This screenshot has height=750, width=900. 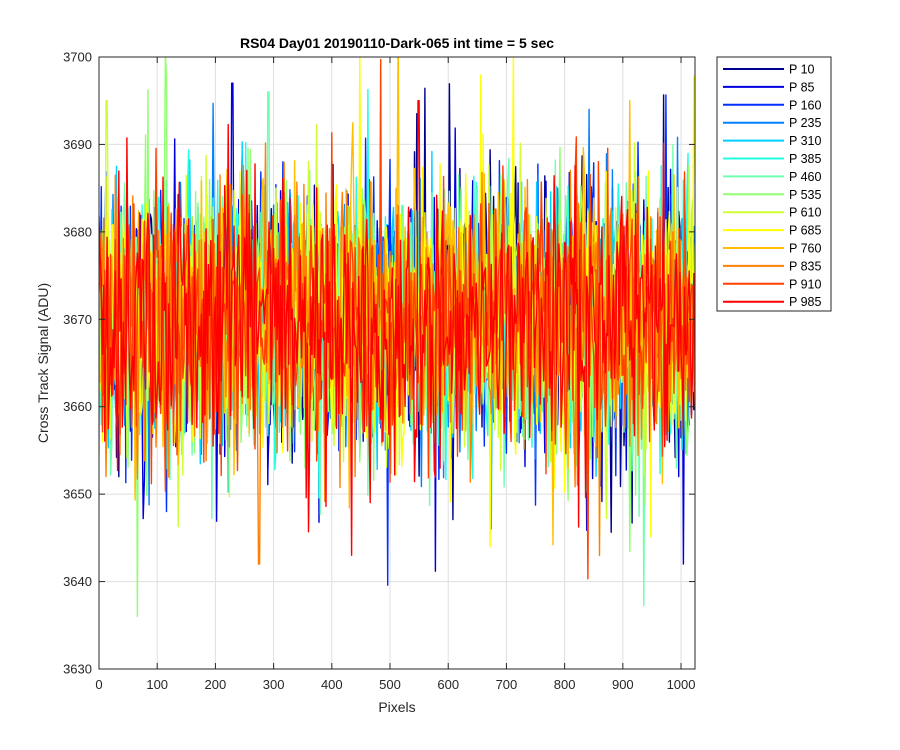 I want to click on x-axis-label: Pixels, so click(x=396, y=707).